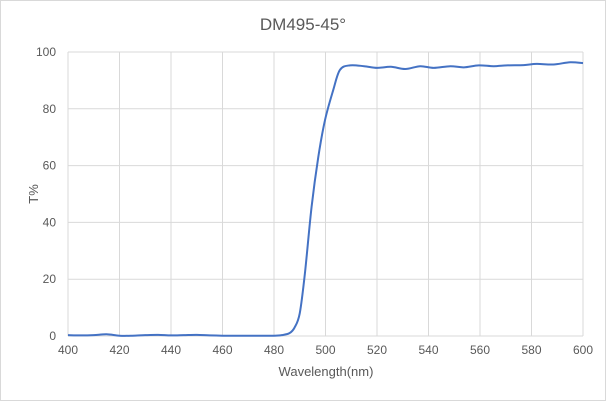 Image resolution: width=606 pixels, height=401 pixels. I want to click on x-tick-label: 440, so click(171, 350).